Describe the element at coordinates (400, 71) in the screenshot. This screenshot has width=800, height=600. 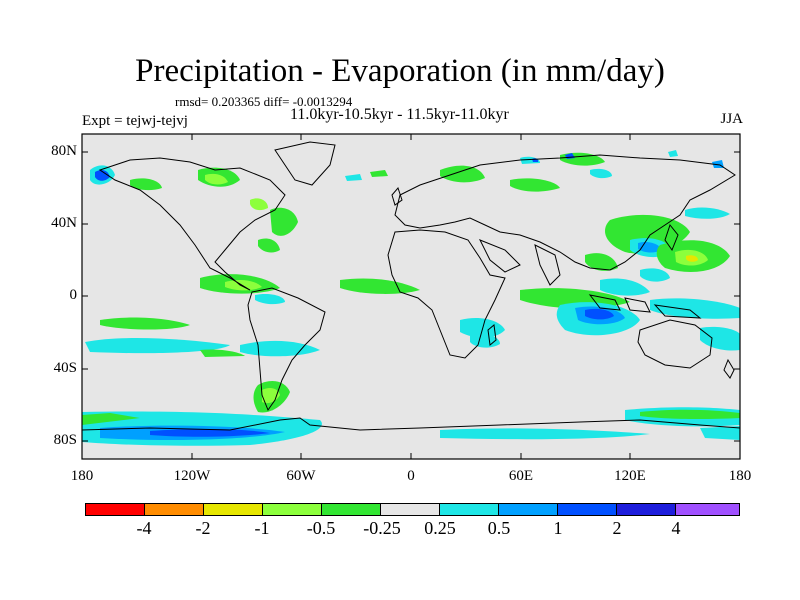
I see `map-title: Precipitation - Evaporation (in mm/day)` at that location.